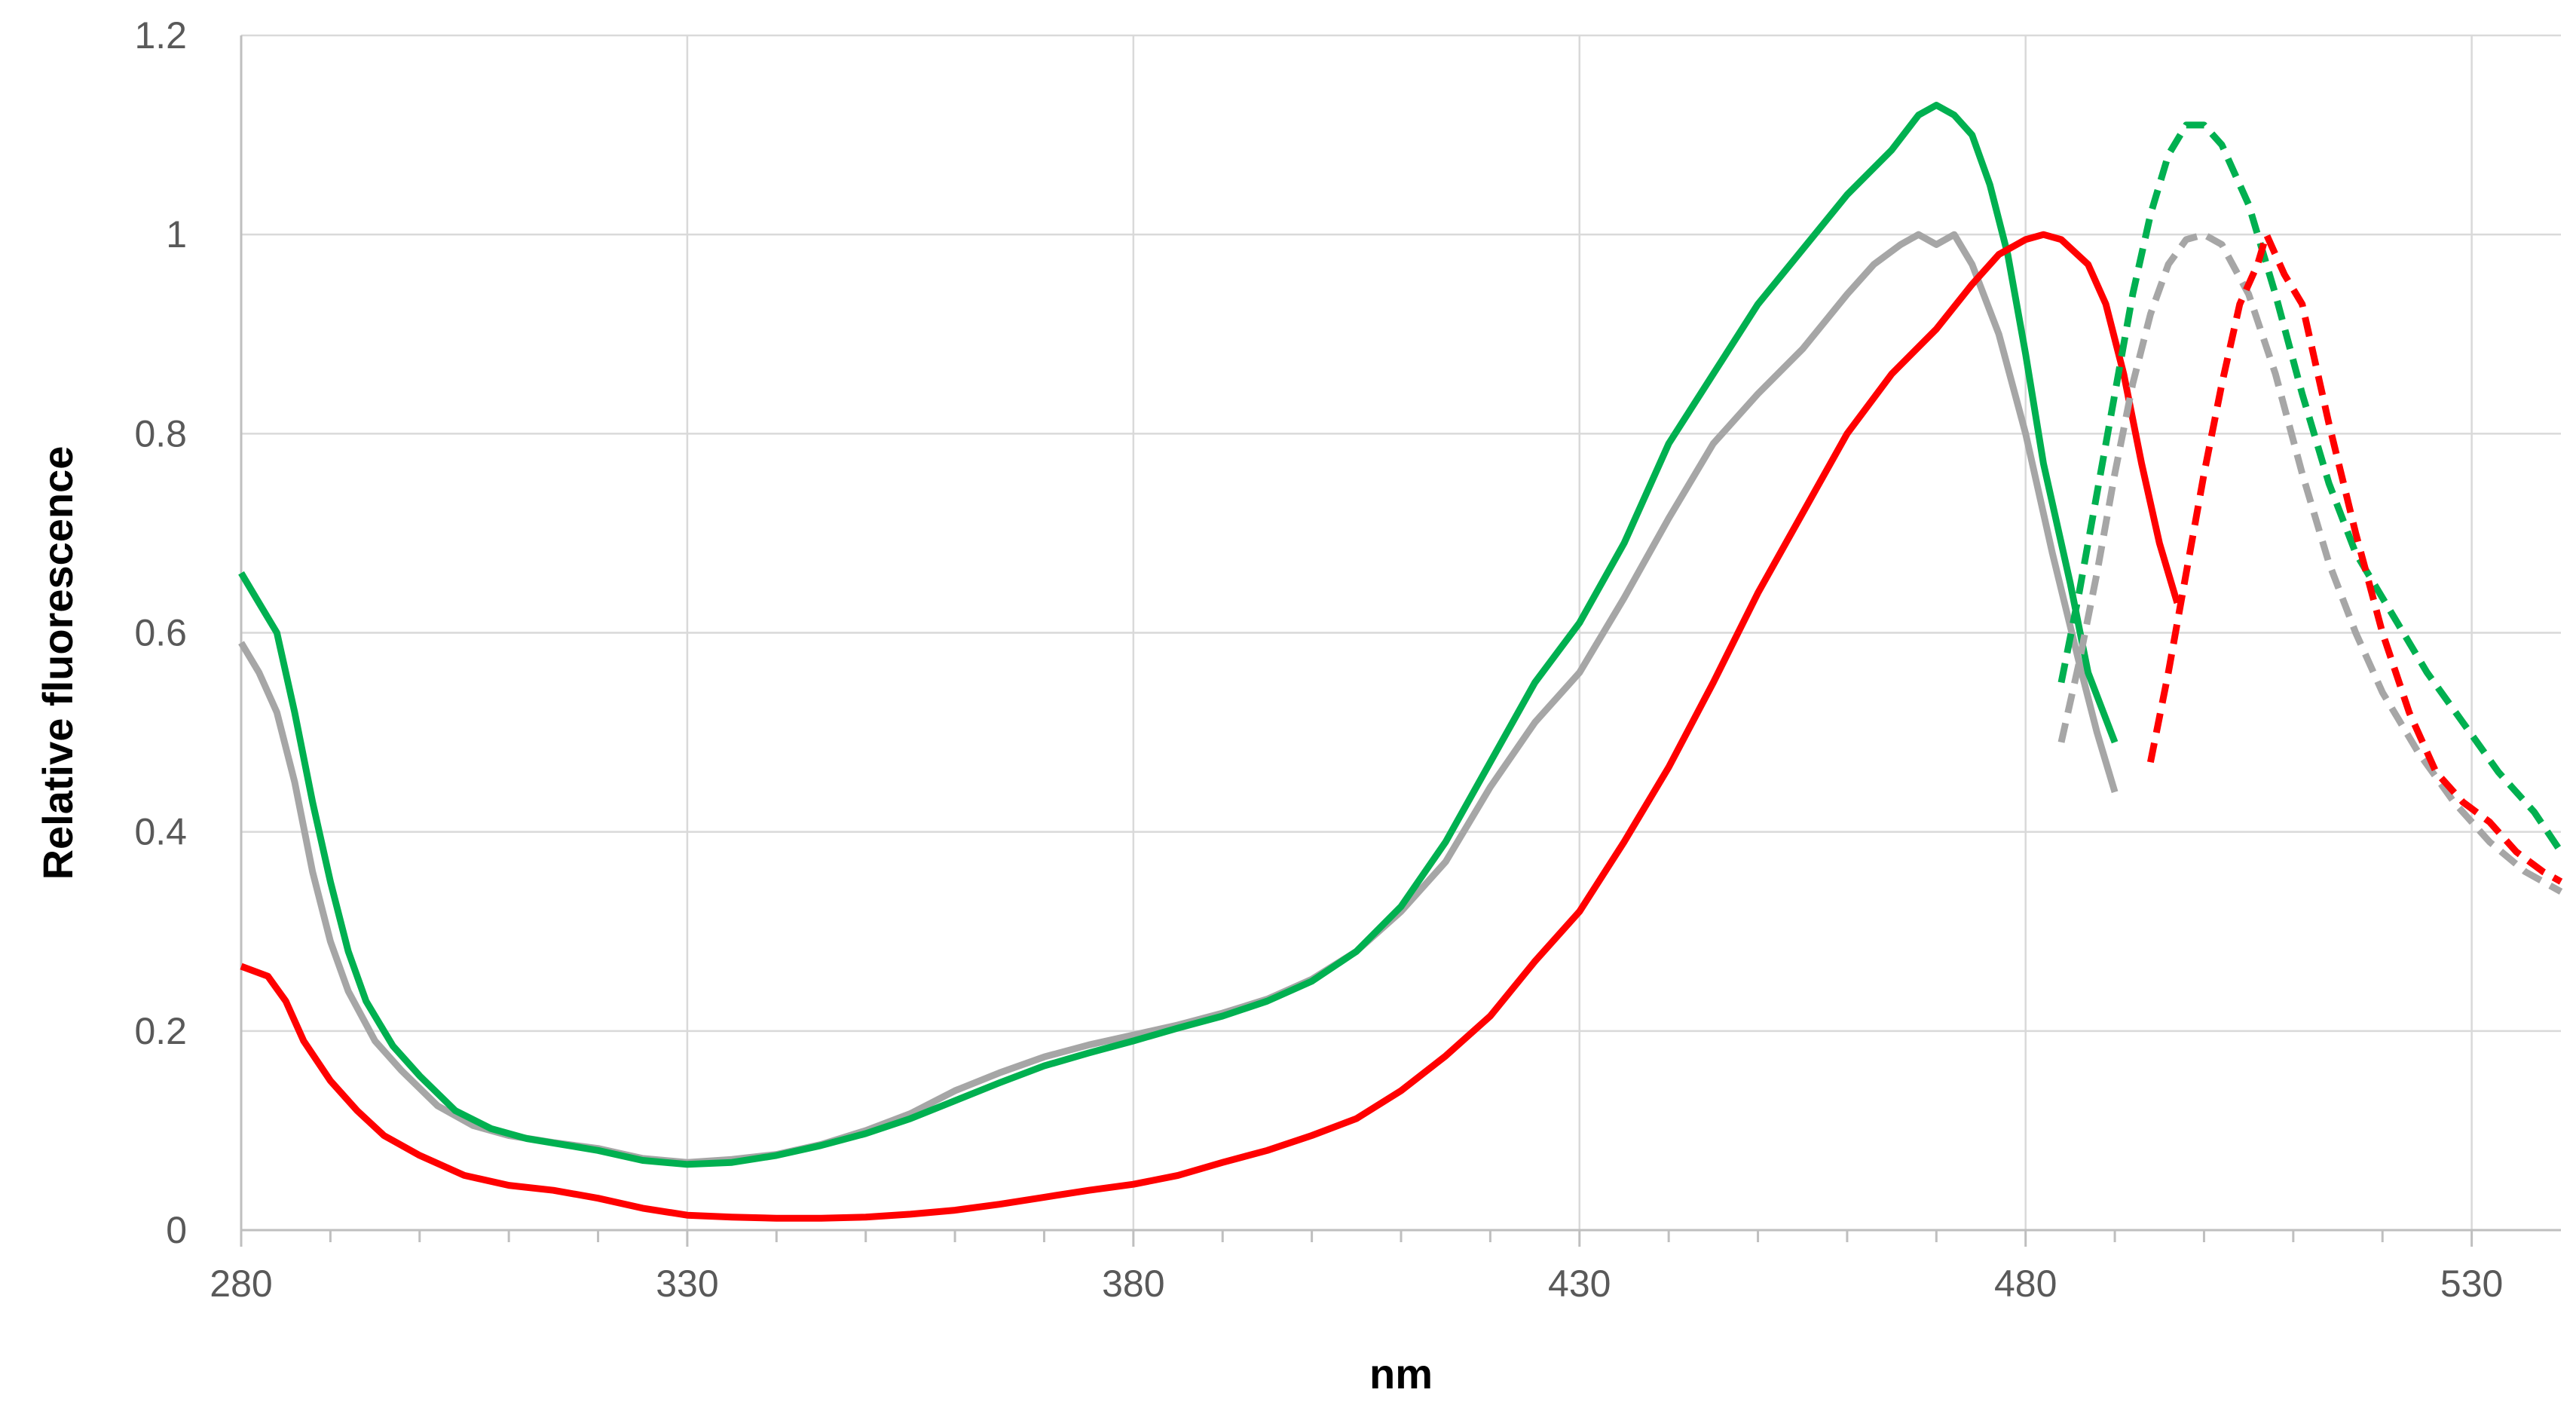 The width and height of the screenshot is (2576, 1408). What do you see at coordinates (160, 433) in the screenshot?
I see `y-tick-label: 0.8` at bounding box center [160, 433].